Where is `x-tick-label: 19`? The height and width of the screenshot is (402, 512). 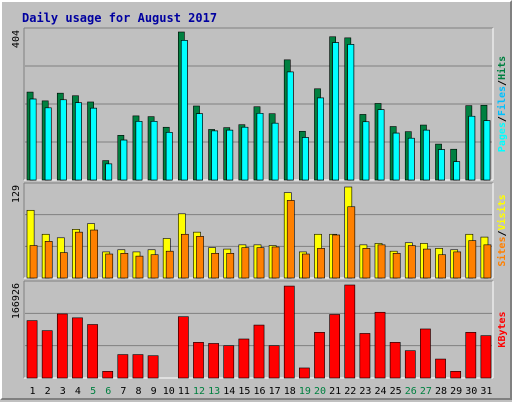 x-tick-label: 19 is located at coordinates (305, 391).